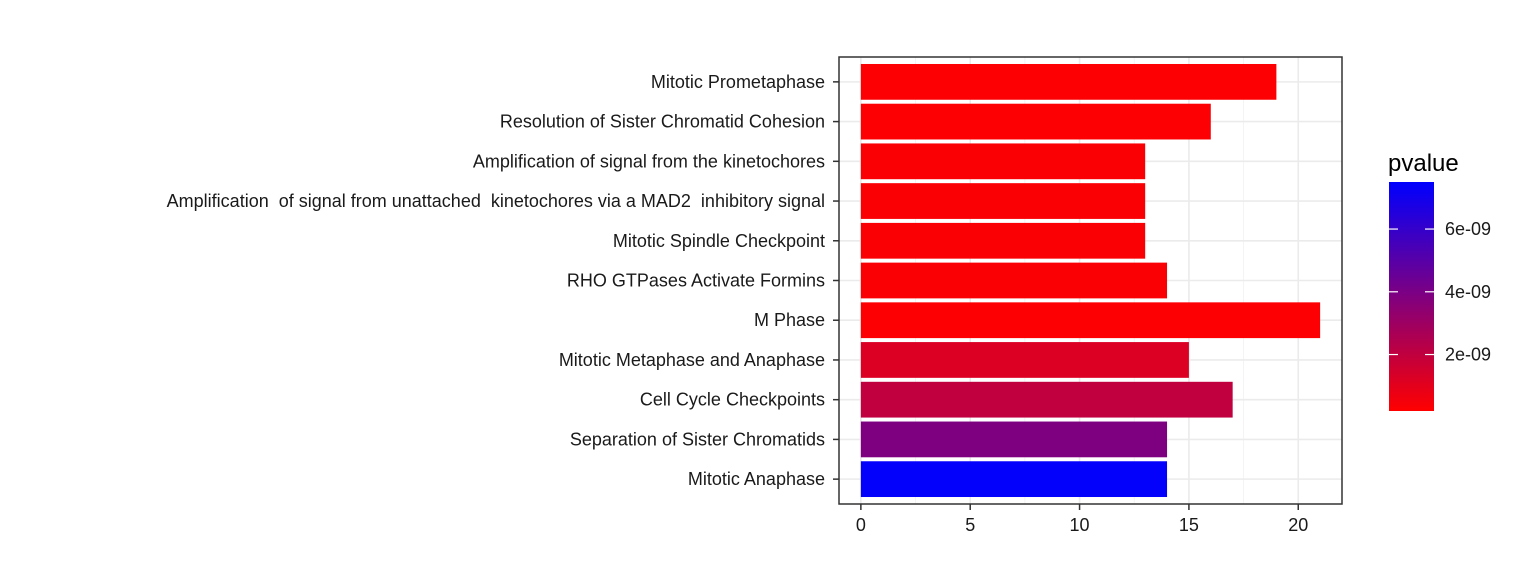 The height and width of the screenshot is (576, 1536). What do you see at coordinates (1468, 229) in the screenshot?
I see `legend-tick-label: 6e-09` at bounding box center [1468, 229].